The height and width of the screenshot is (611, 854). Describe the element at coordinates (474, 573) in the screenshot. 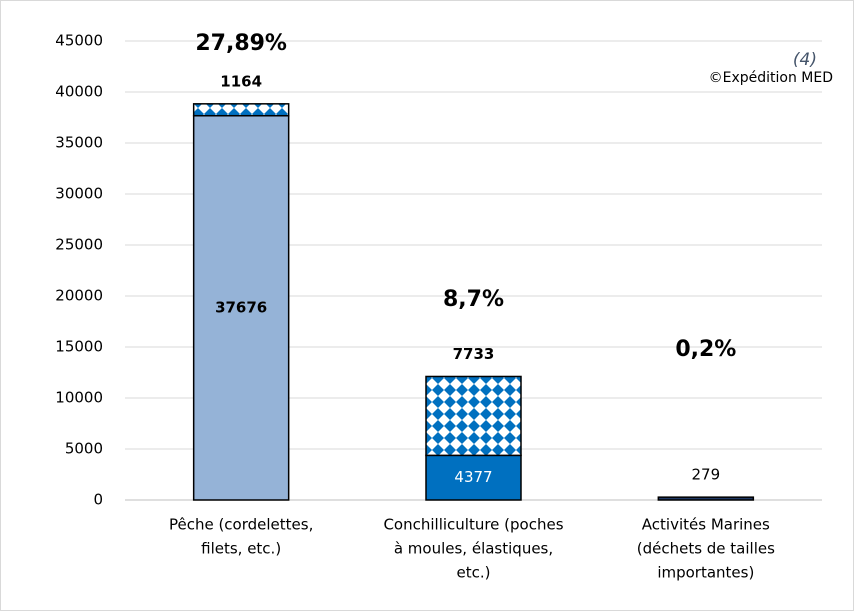

I see `x-tick-label: etc.)` at that location.